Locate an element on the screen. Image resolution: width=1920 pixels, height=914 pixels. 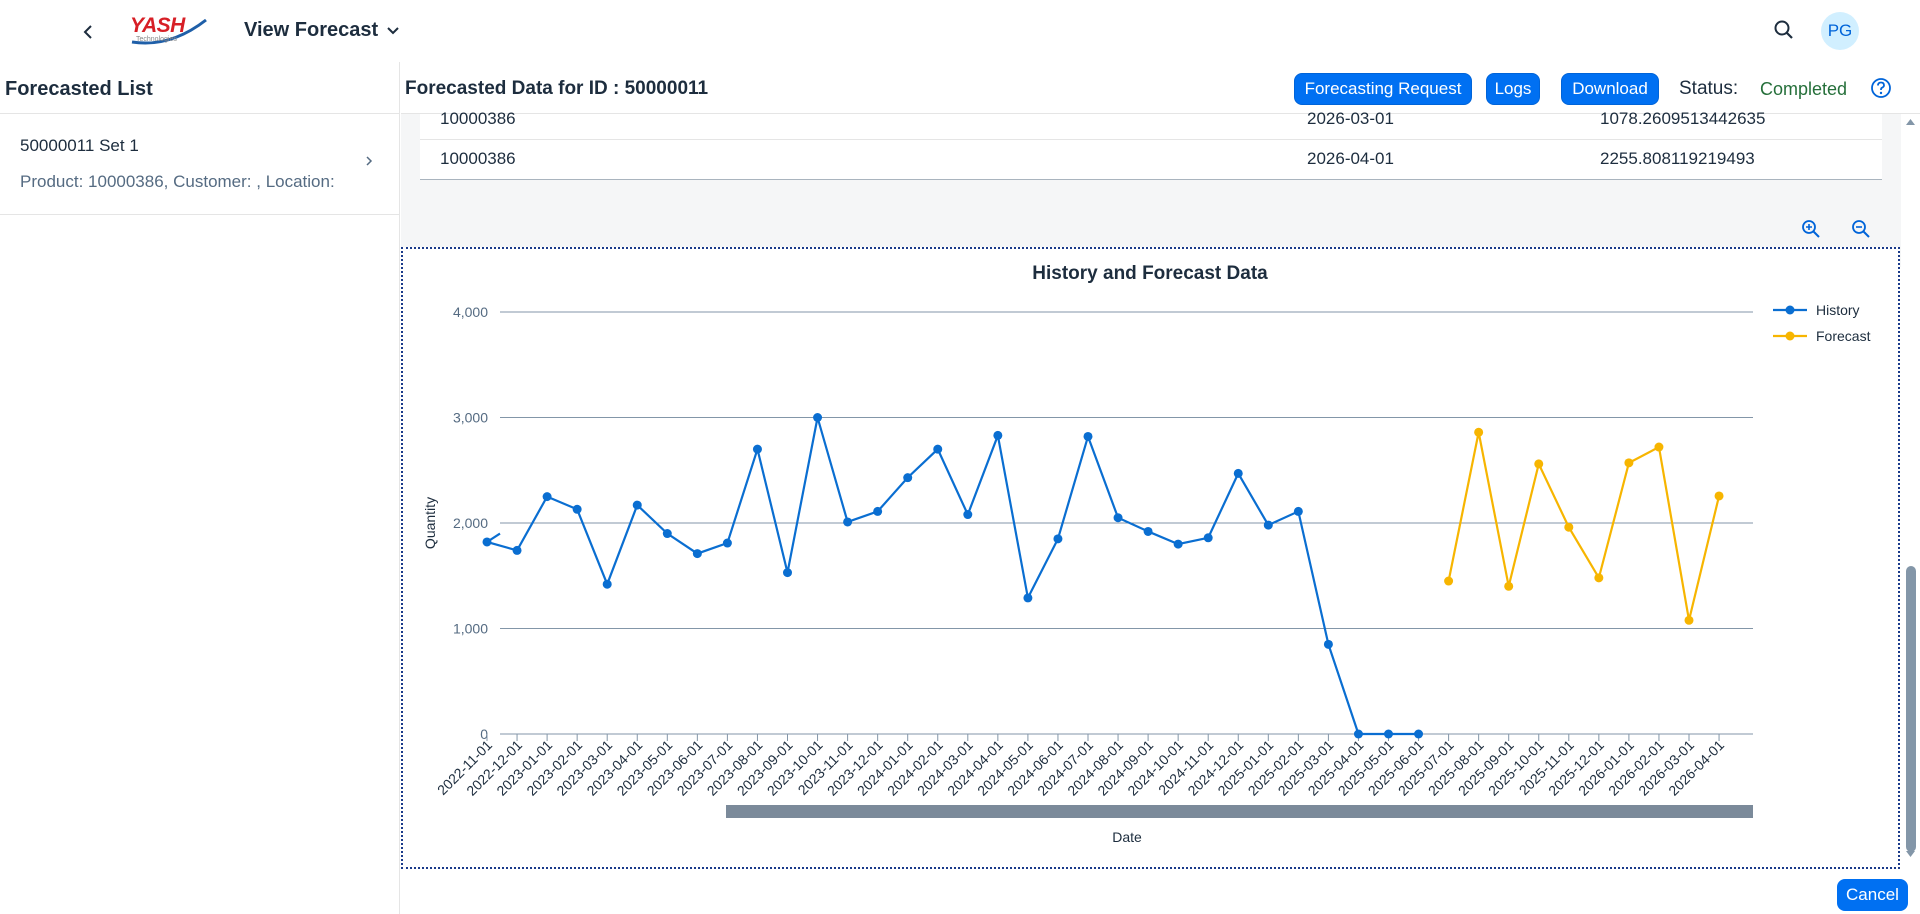
legend-label: History is located at coordinates (1838, 310).